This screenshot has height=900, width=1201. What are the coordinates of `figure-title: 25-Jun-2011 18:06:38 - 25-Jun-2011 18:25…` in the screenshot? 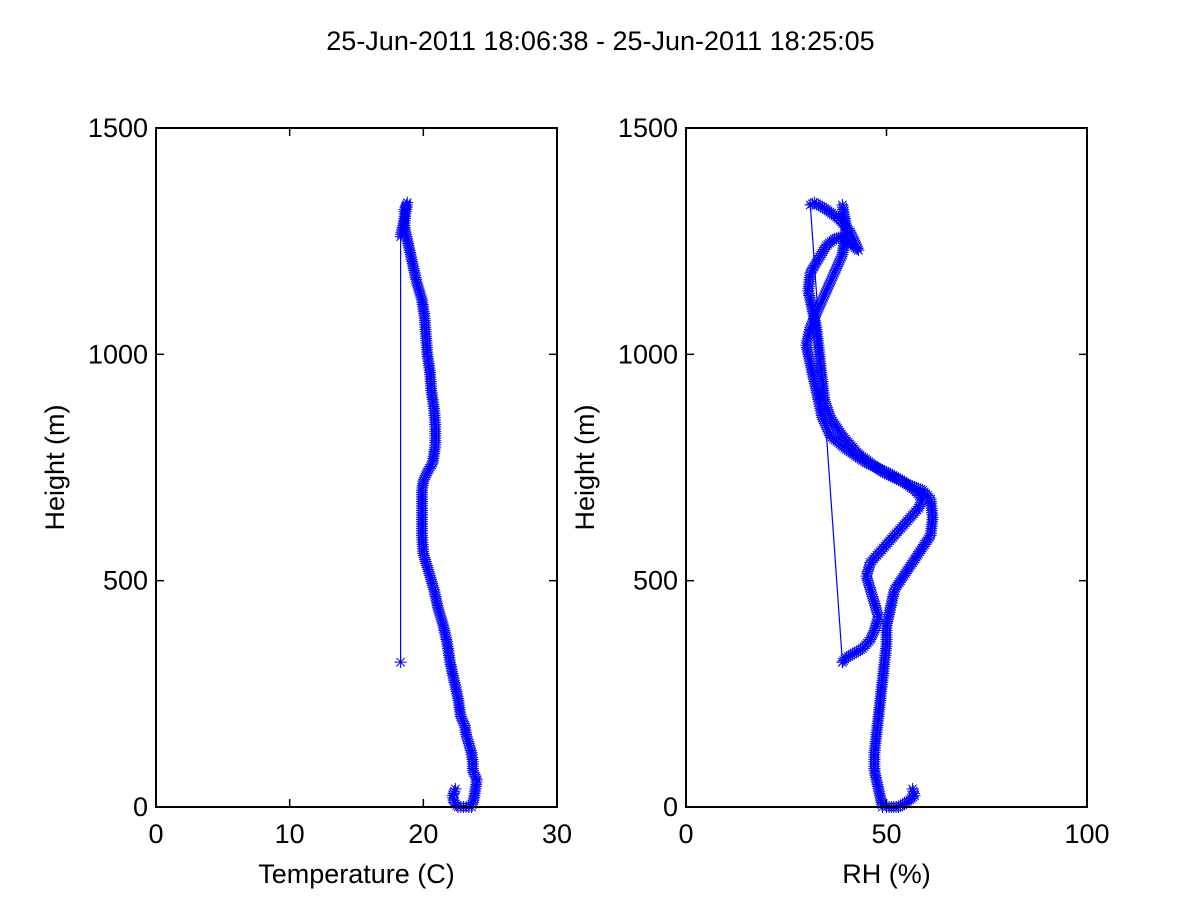 It's located at (600, 41).